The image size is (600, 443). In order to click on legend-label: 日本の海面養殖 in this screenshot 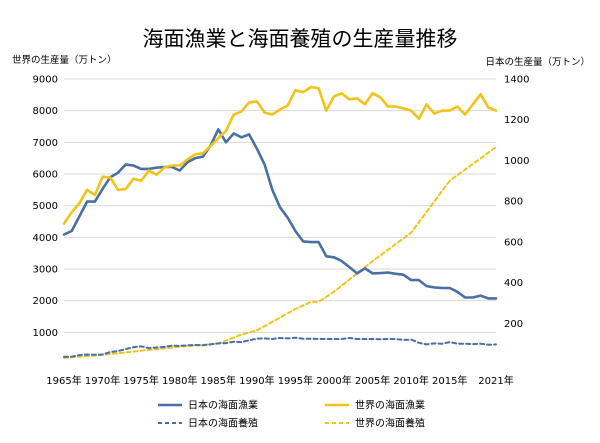, I will do `click(223, 423)`.